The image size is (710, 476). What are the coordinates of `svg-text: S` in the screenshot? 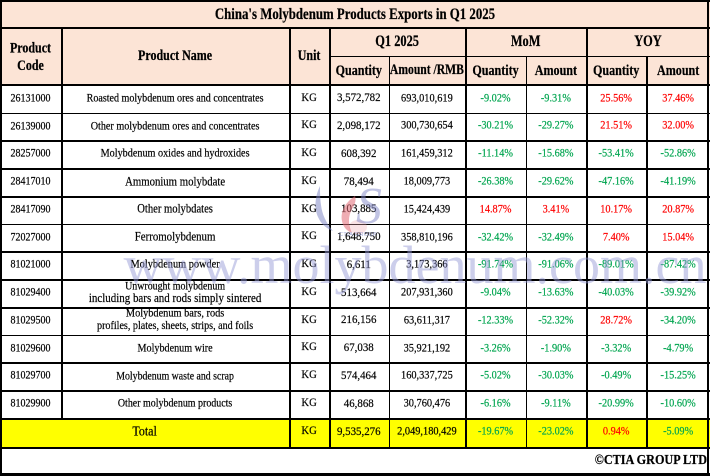 It's located at (369, 208).